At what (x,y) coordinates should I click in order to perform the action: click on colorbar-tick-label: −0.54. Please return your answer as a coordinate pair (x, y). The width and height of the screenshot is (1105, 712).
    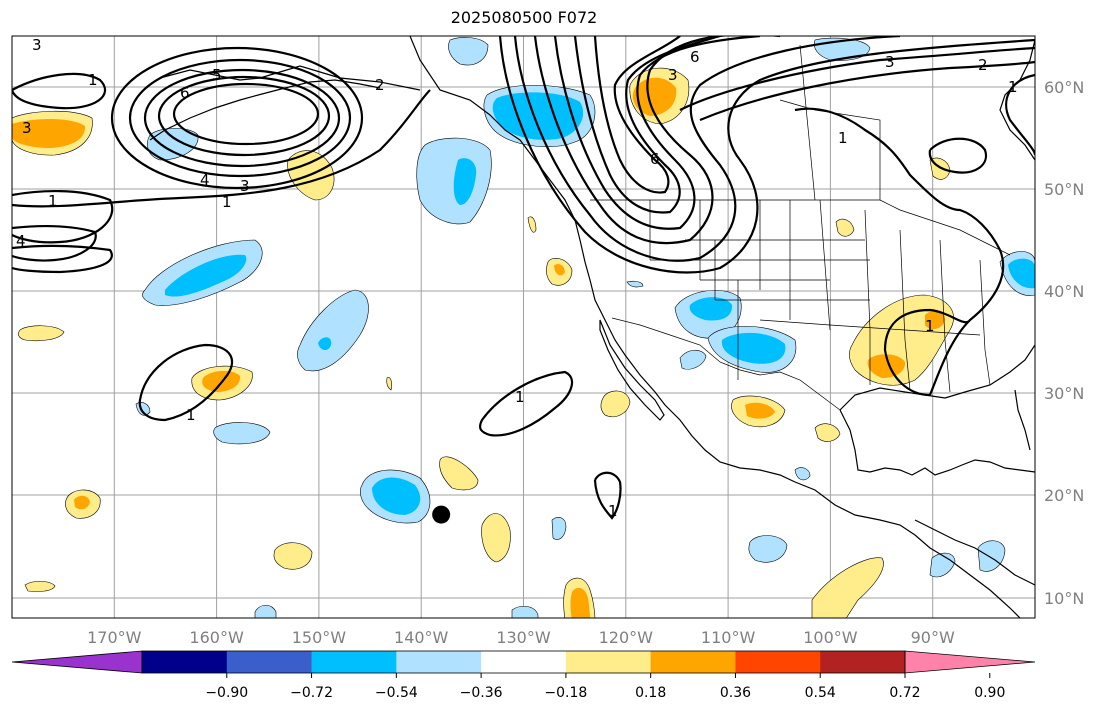
    Looking at the image, I should click on (396, 693).